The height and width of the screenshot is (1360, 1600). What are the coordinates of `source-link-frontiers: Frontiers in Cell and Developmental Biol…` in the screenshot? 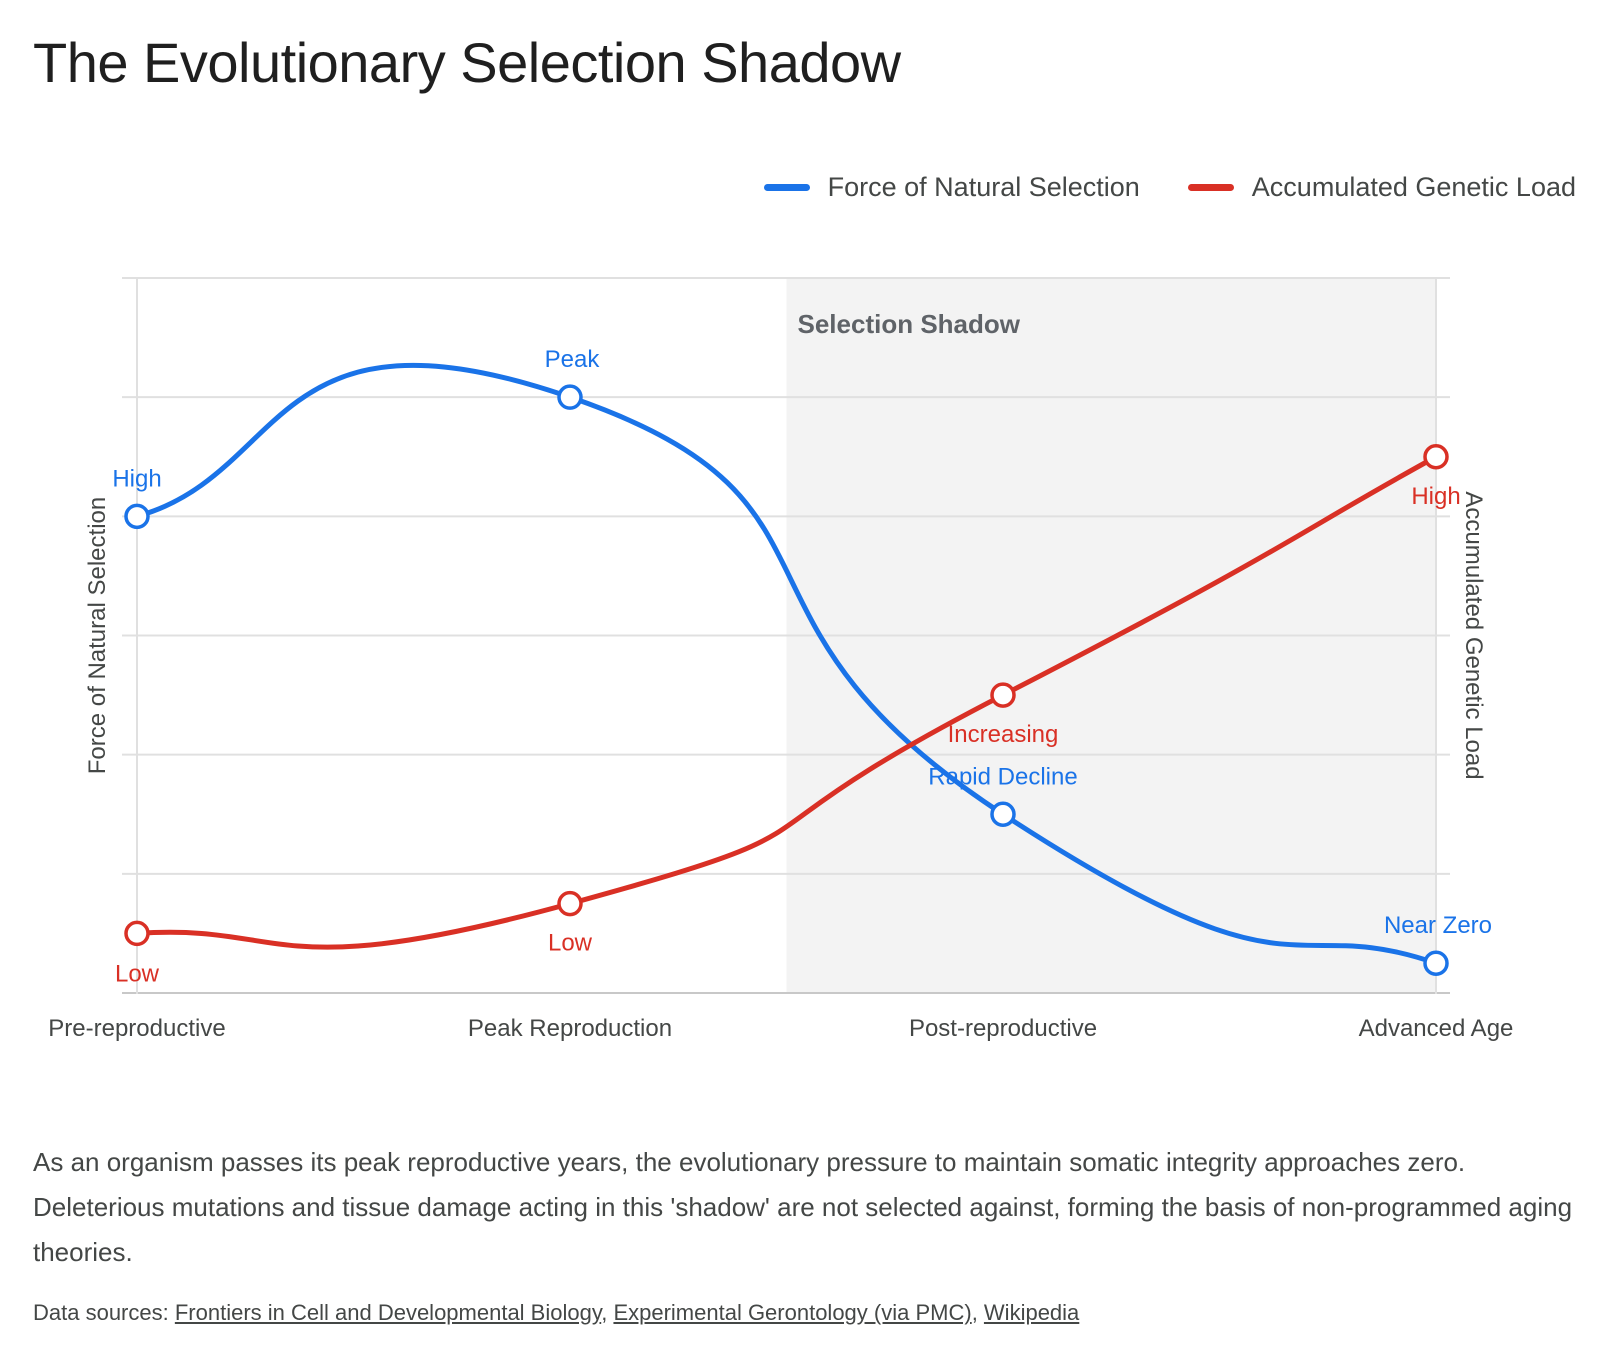 It's located at (388, 1312).